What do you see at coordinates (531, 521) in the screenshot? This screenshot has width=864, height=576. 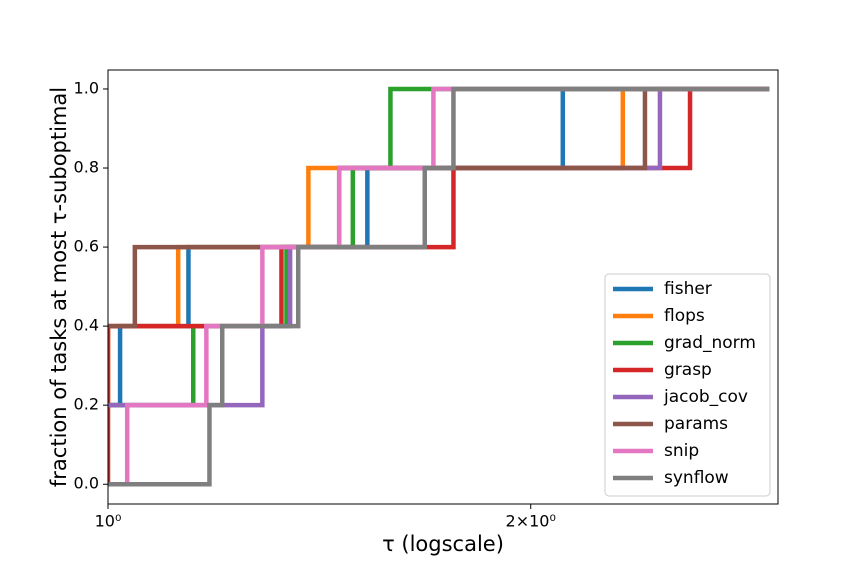 I see `x-tick-label: 2×10⁰` at bounding box center [531, 521].